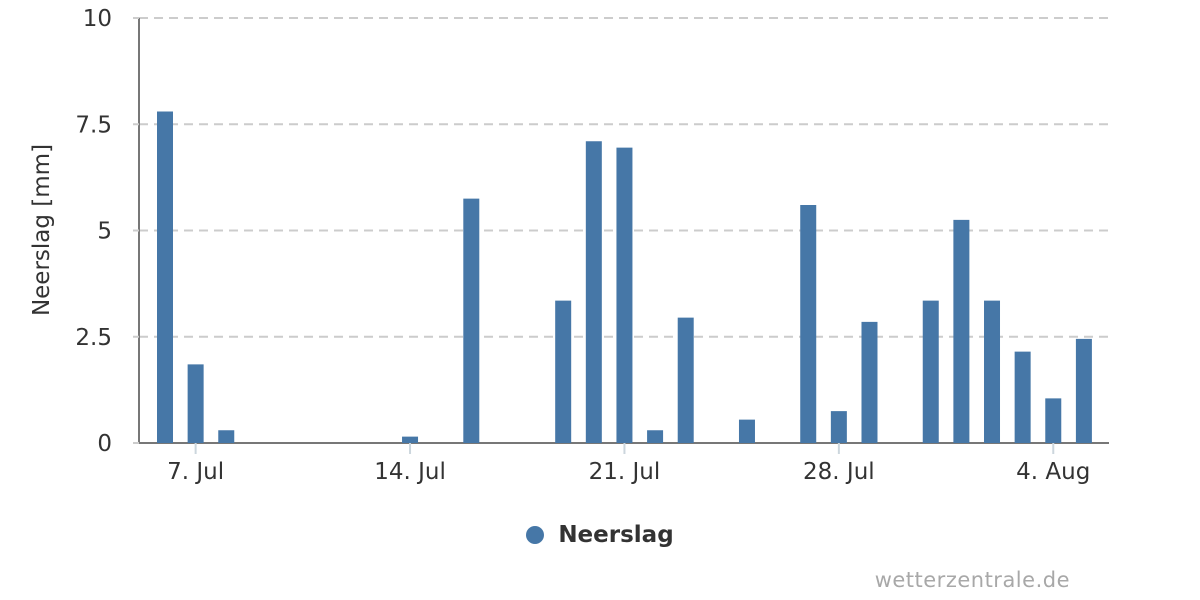 This screenshot has height=600, width=1200. I want to click on x-tick-label-2: 21. Jul, so click(625, 472).